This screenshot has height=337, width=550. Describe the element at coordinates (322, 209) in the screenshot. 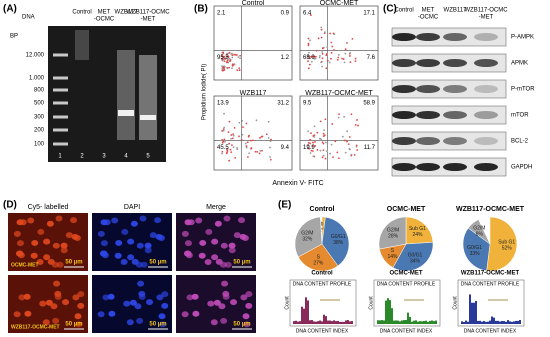

I see `pie-title: Control` at that location.